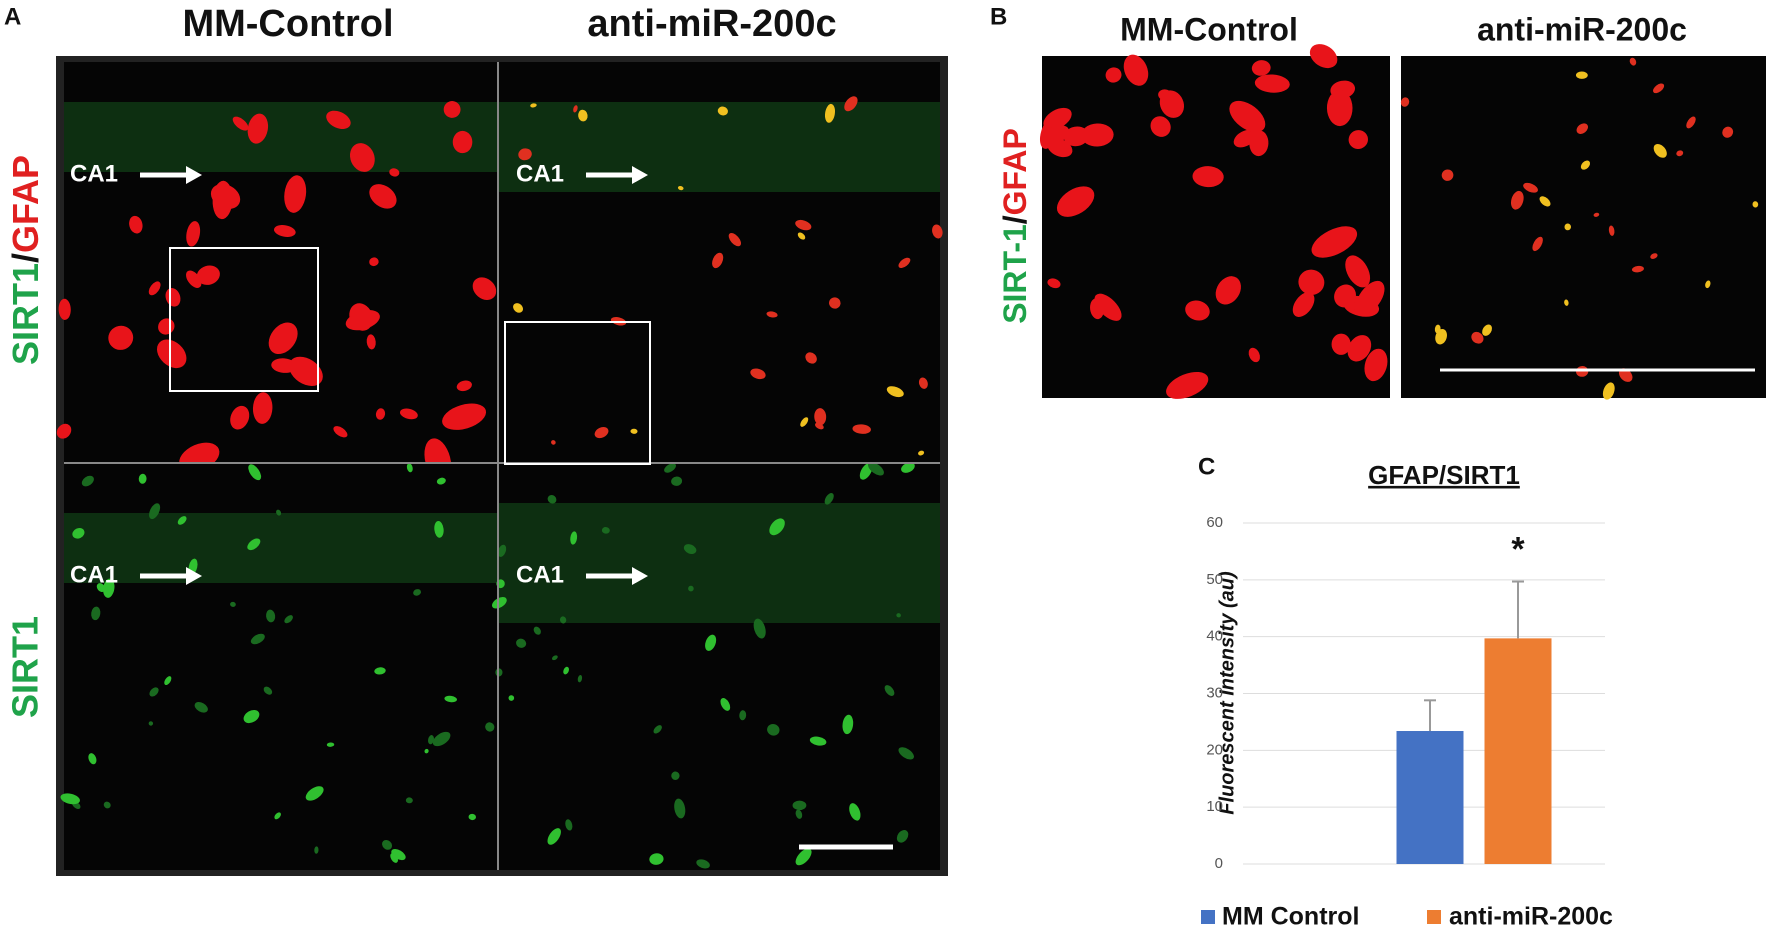 The image size is (1772, 937). I want to click on column-title: MM-Control, so click(1209, 29).